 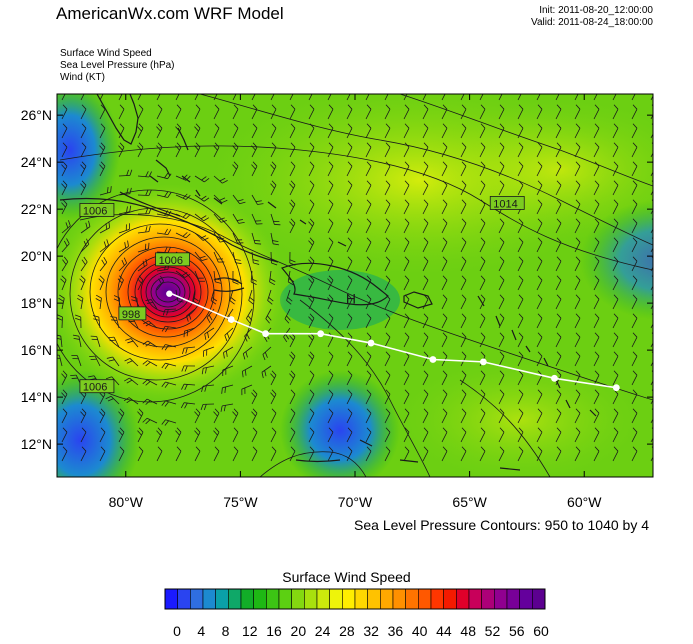 I want to click on field-label-wind-speed: Surface Wind Speed, so click(x=106, y=53).